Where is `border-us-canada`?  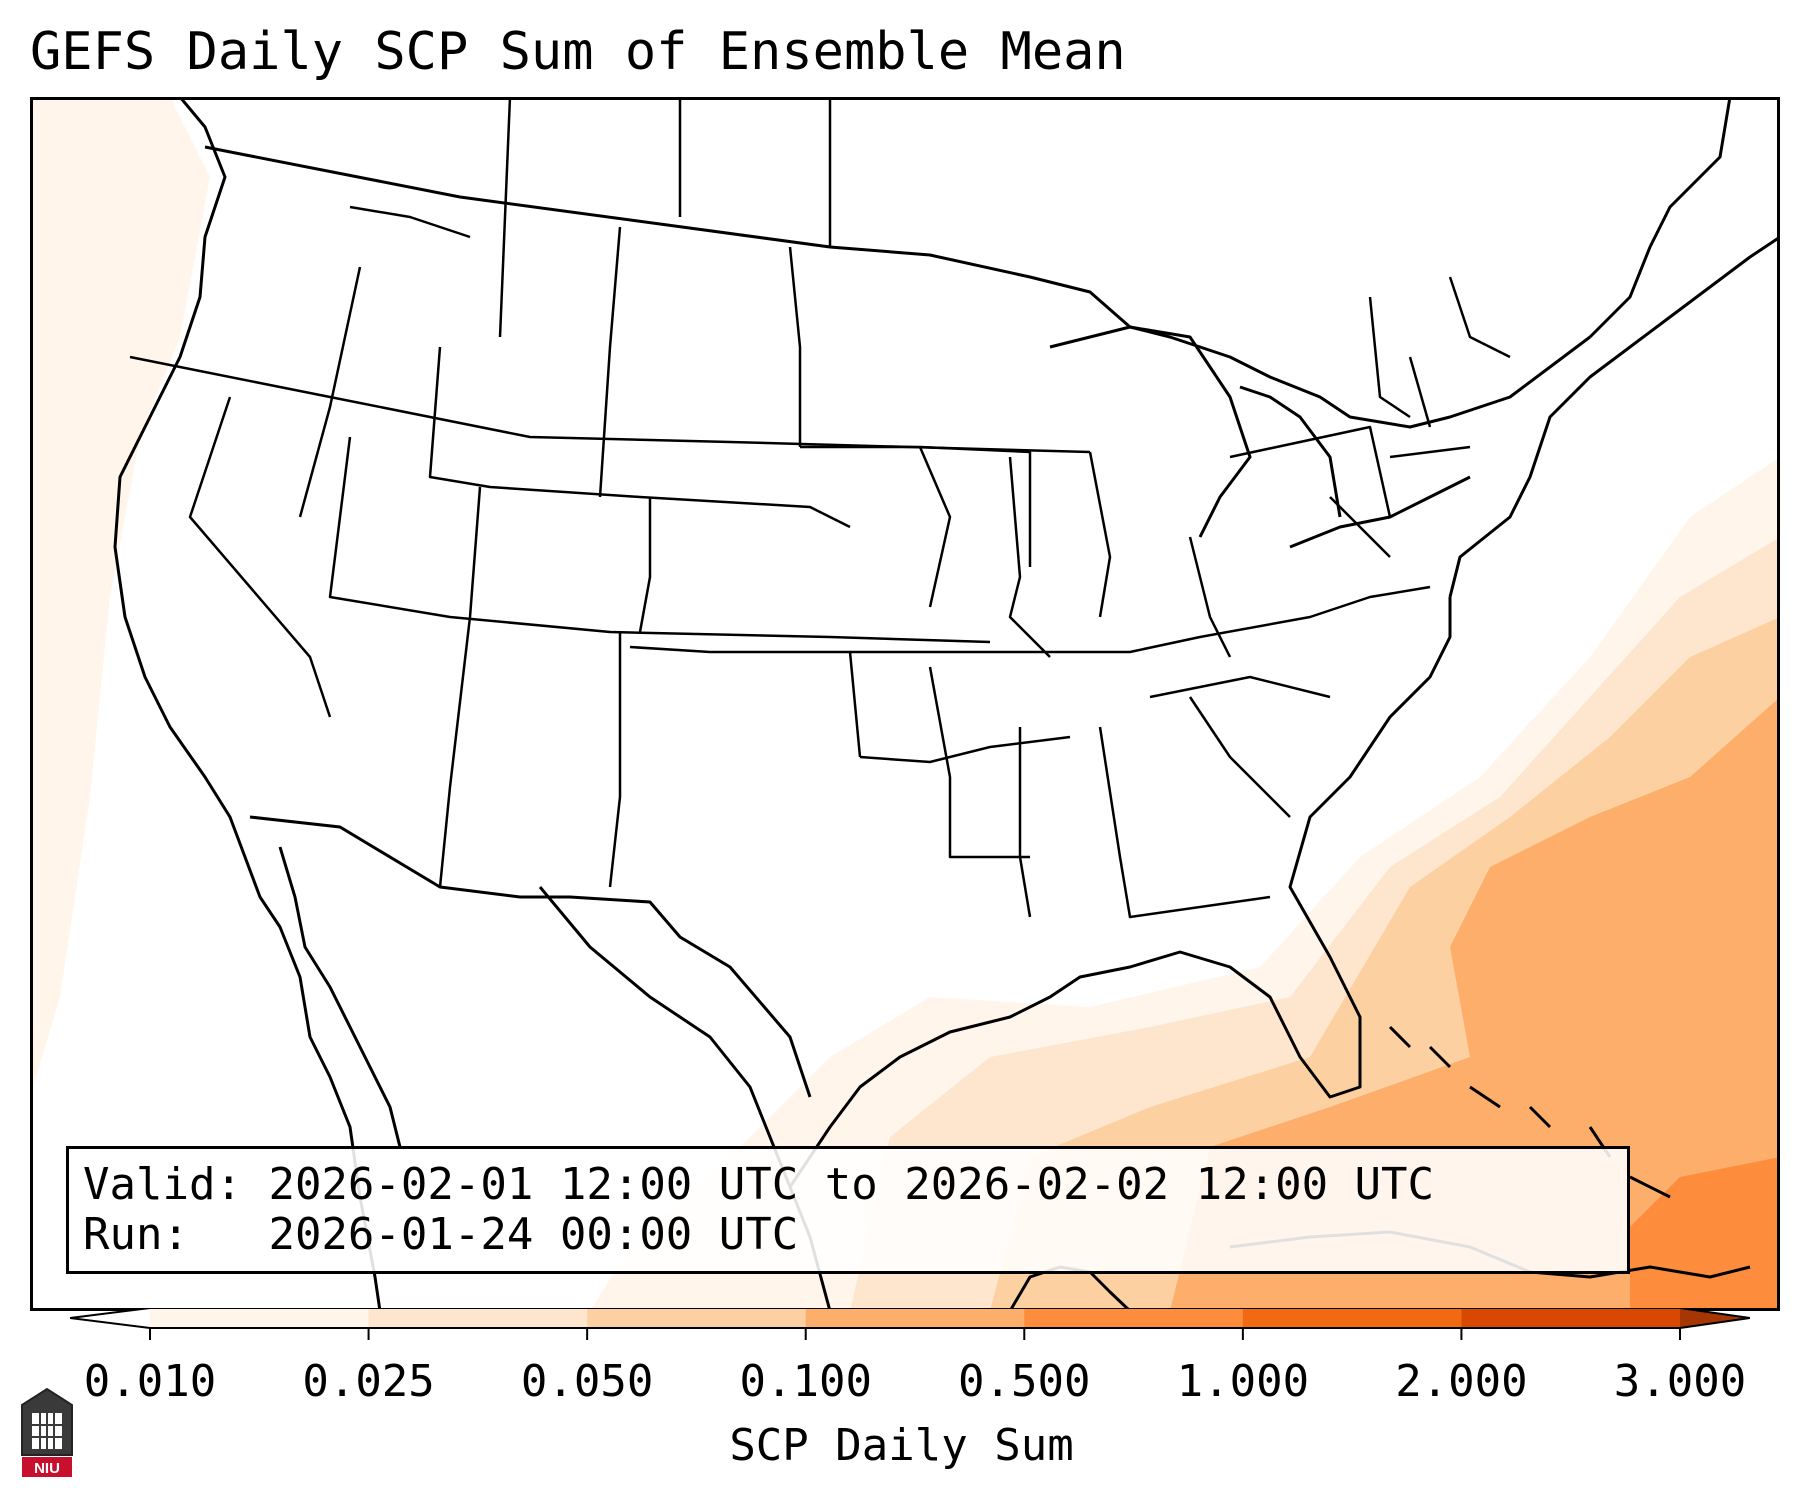 border-us-canada is located at coordinates (897, 287).